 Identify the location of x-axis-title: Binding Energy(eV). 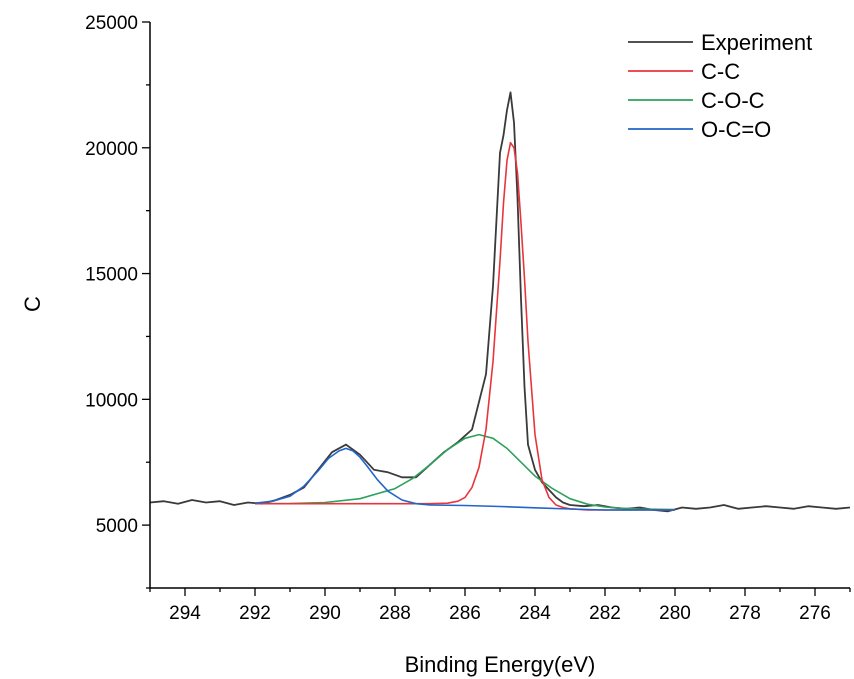
(500, 664).